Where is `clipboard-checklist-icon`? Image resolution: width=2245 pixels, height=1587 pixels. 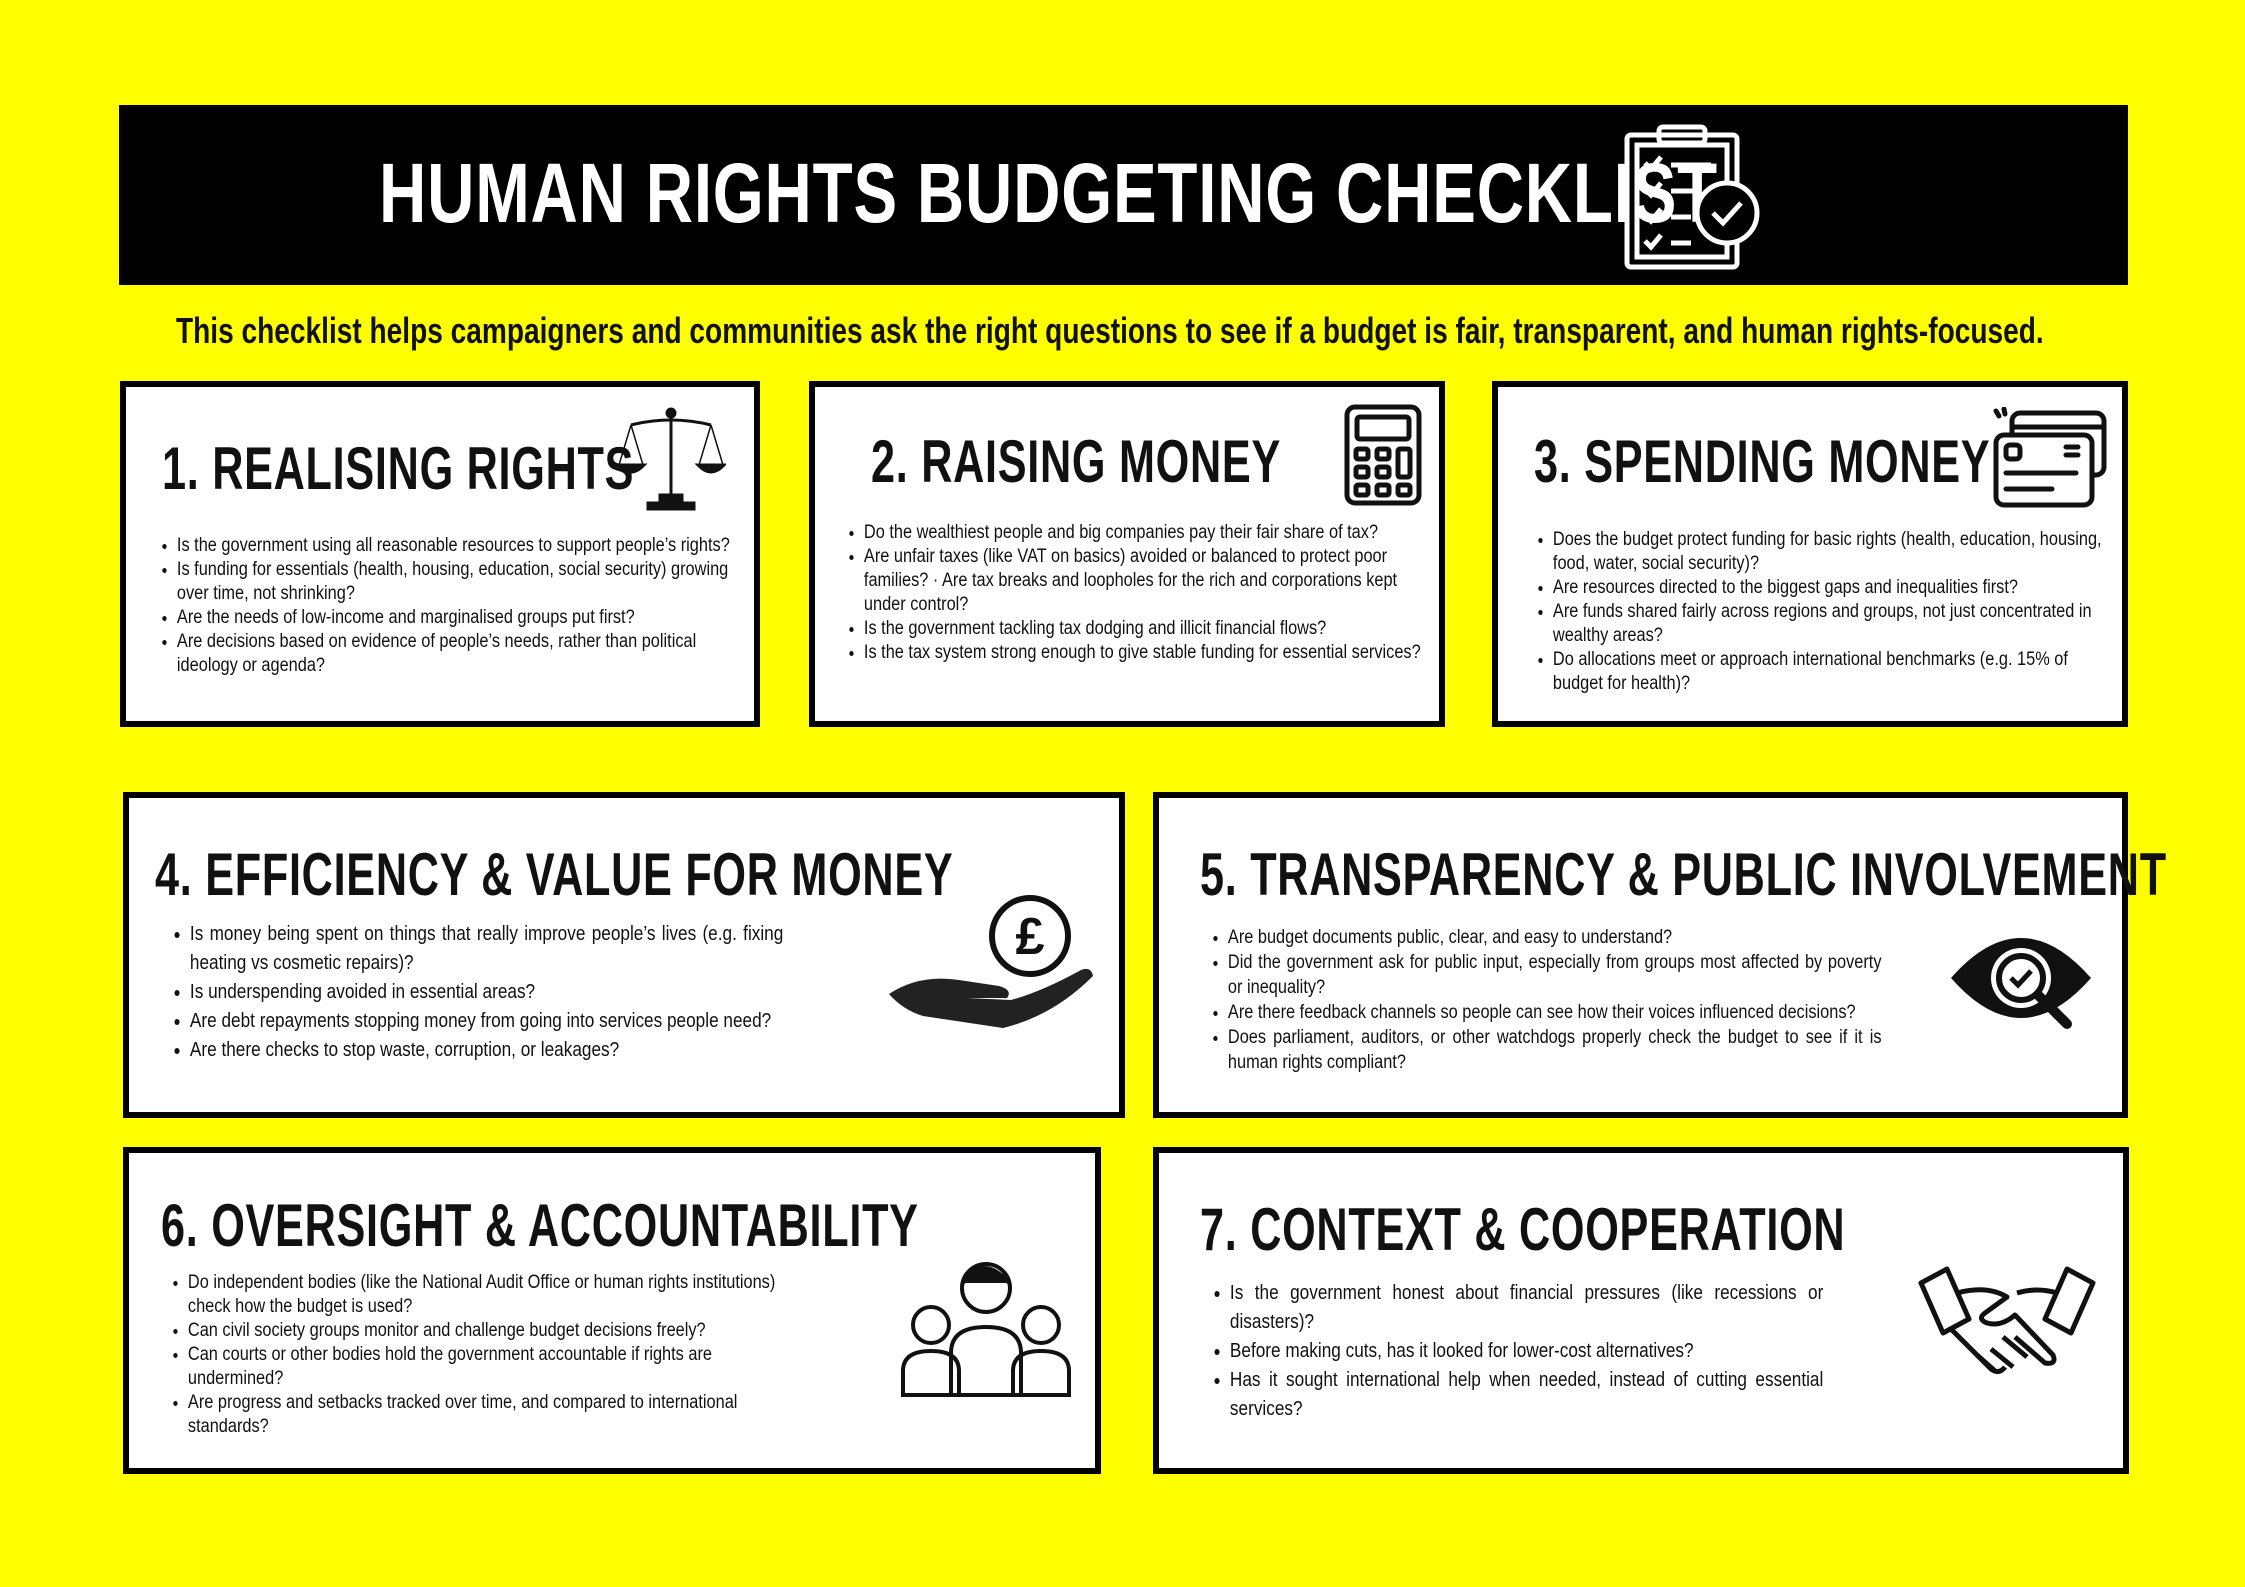
clipboard-checklist-icon is located at coordinates (1692, 197).